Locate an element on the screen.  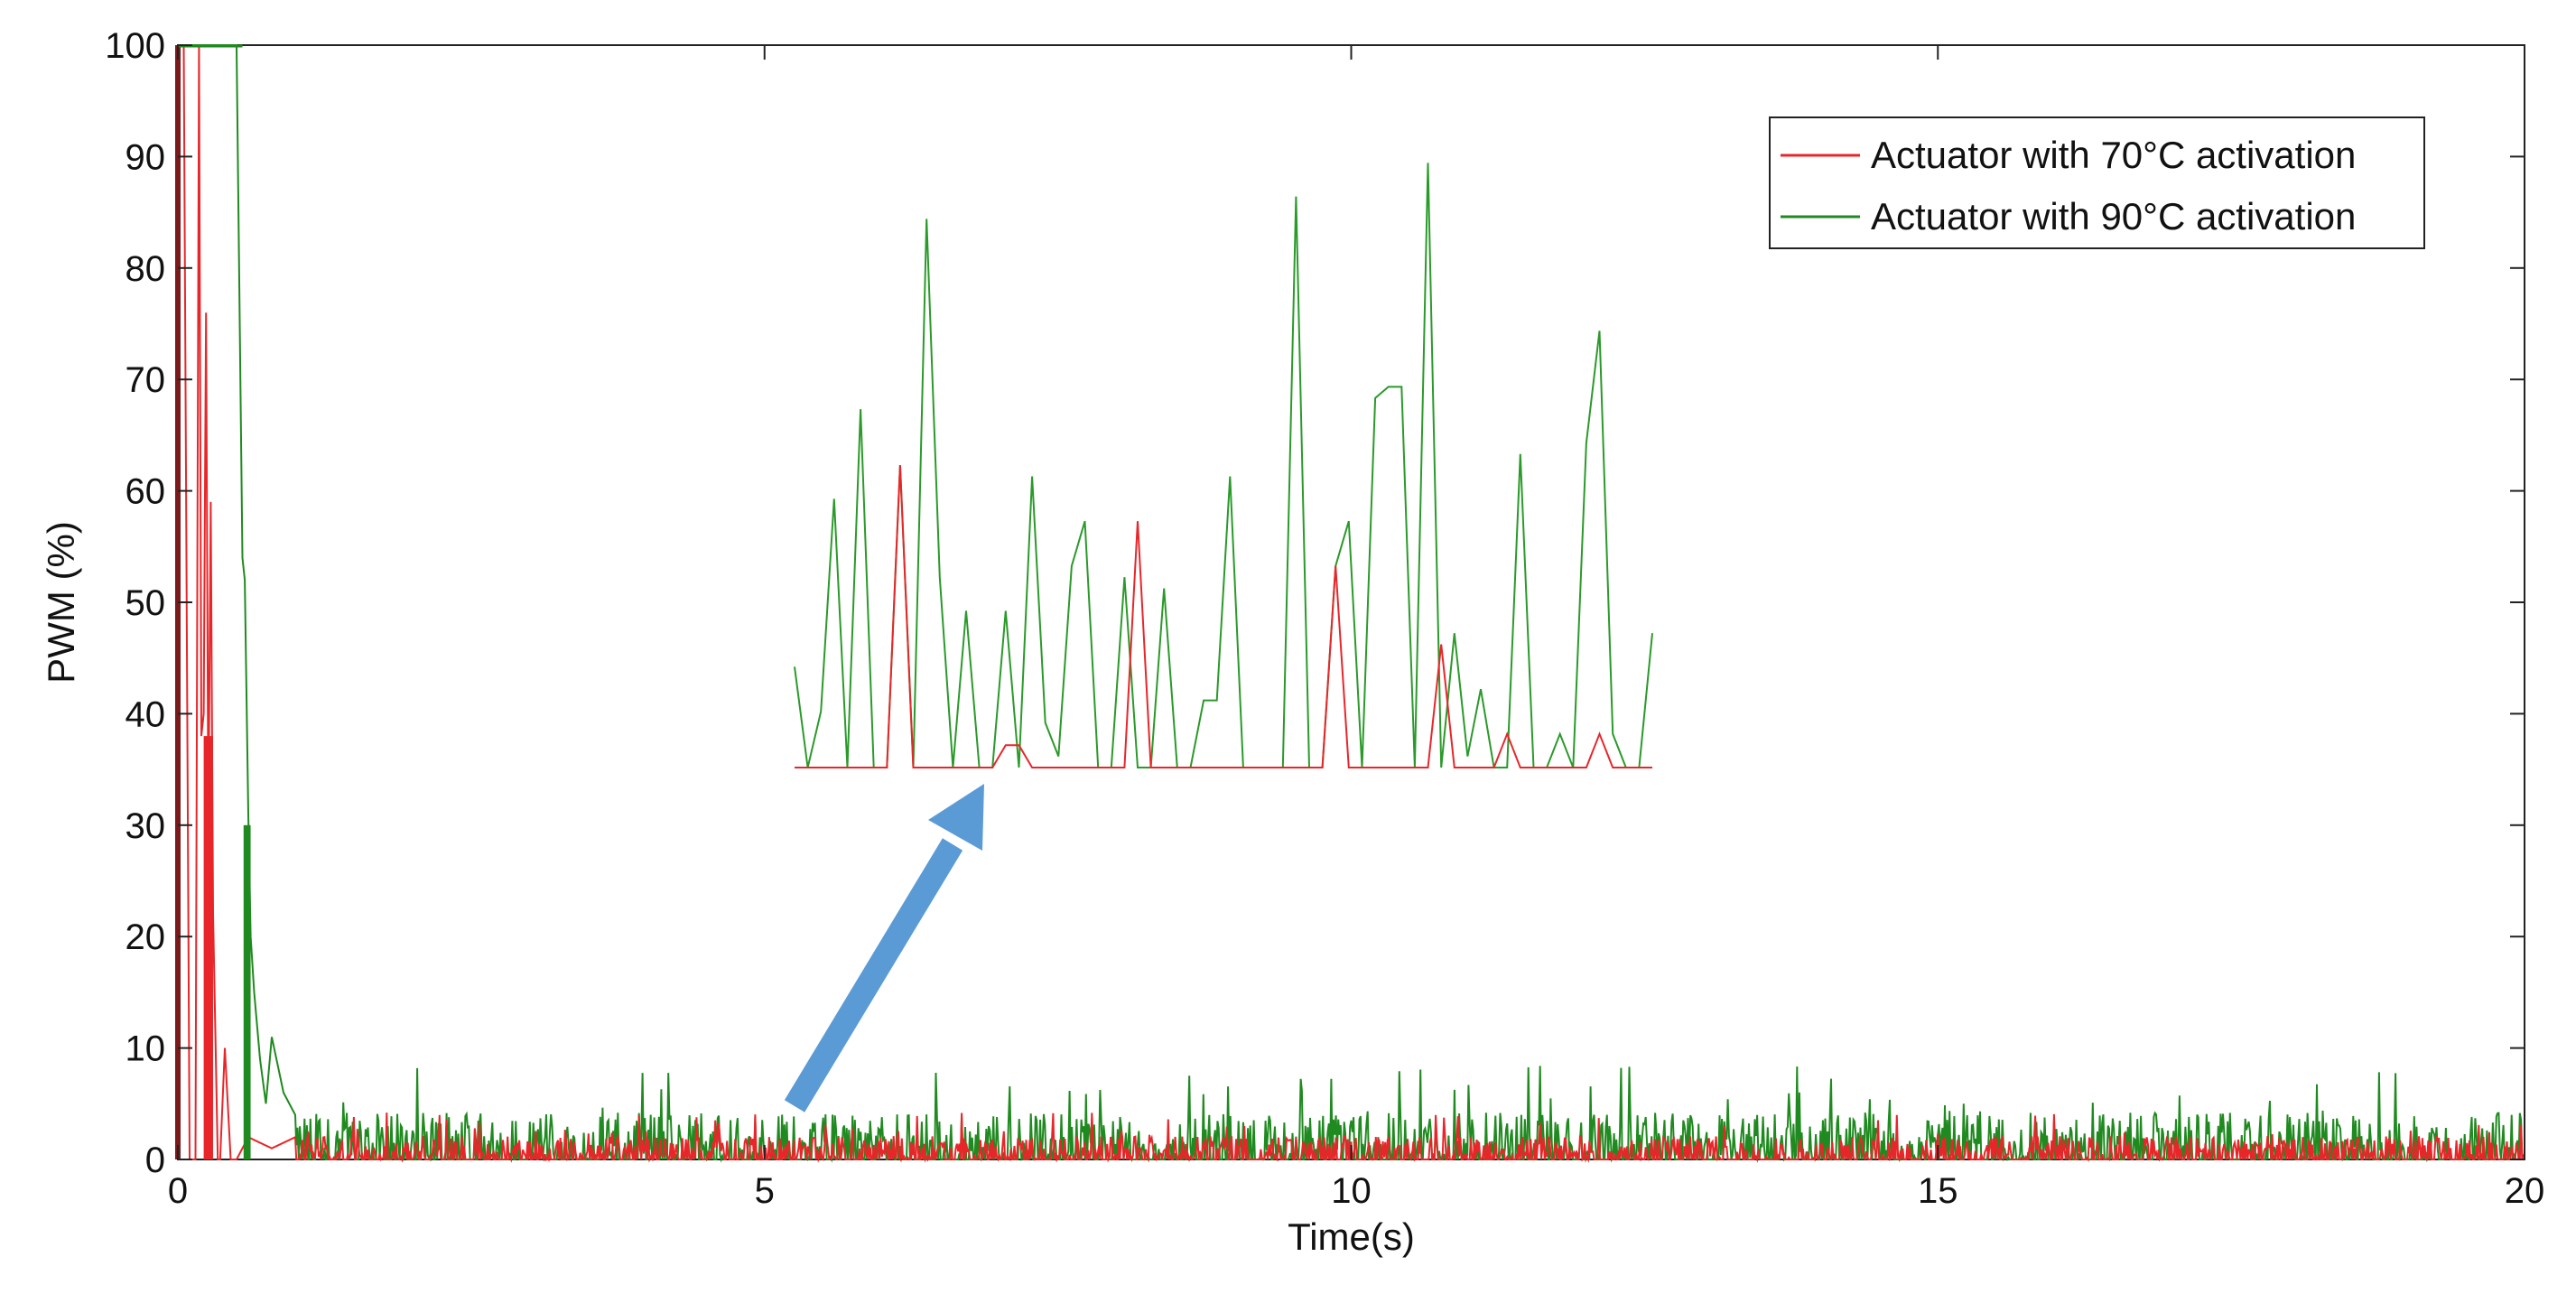
legend-label-70c: Actuator with 70°C activation is located at coordinates (2113, 155).